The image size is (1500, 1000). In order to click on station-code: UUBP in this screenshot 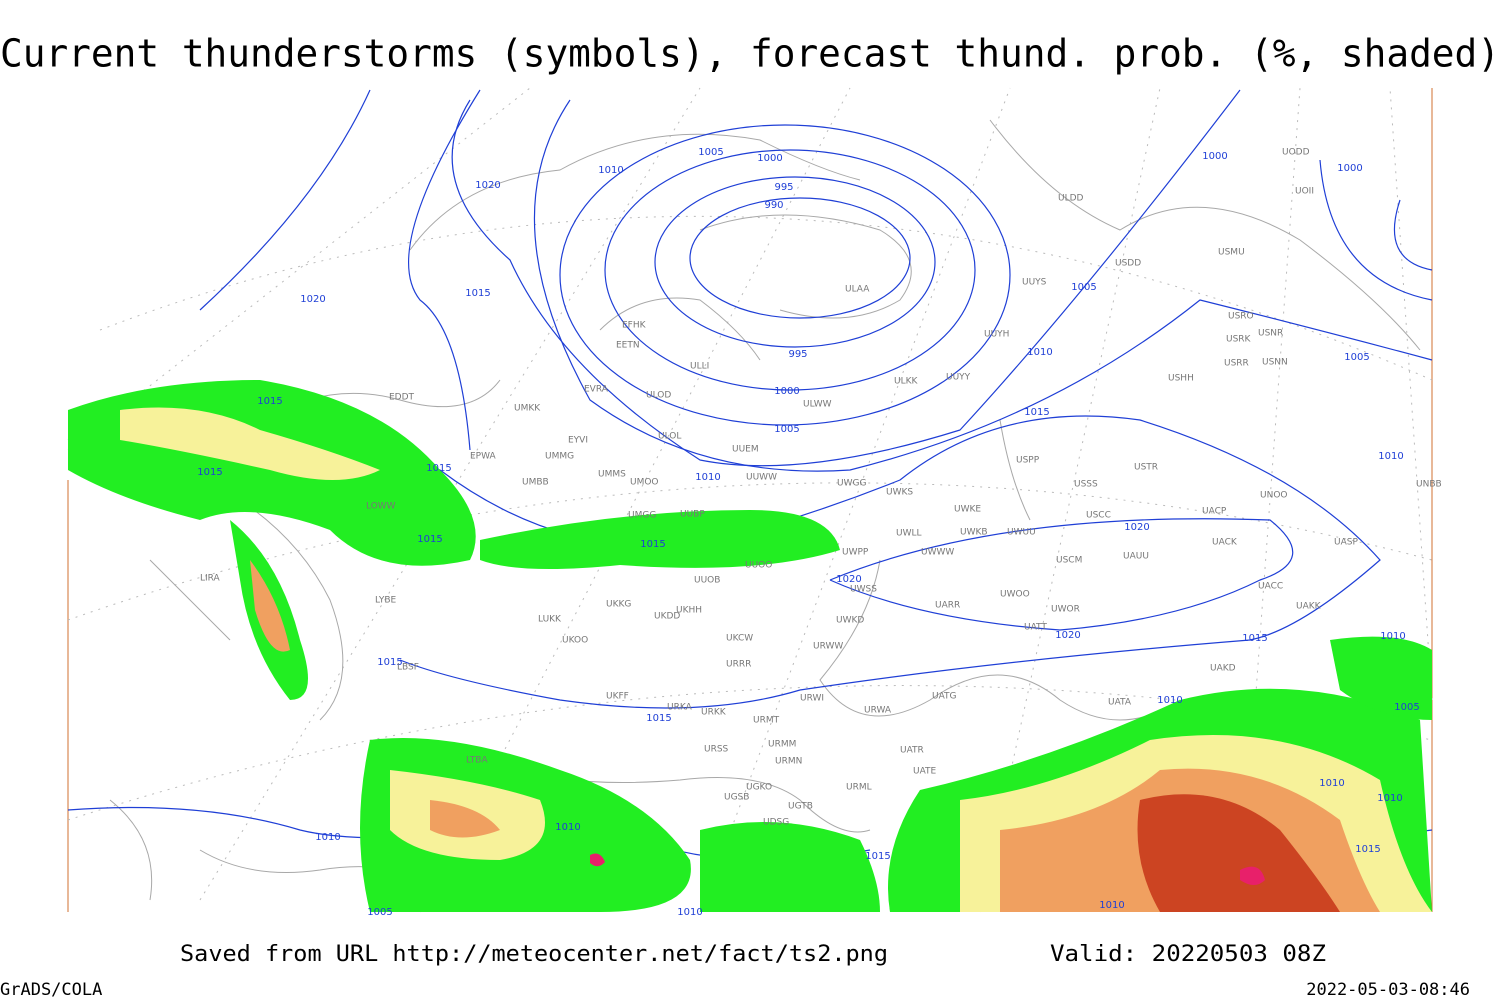, I will do `click(692, 515)`.